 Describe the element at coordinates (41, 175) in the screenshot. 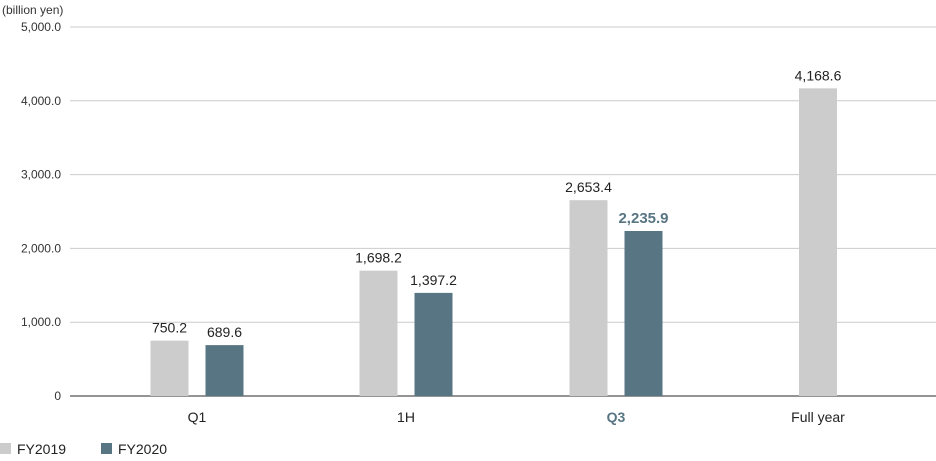

I see `y-tick-label: 3,000.0` at that location.